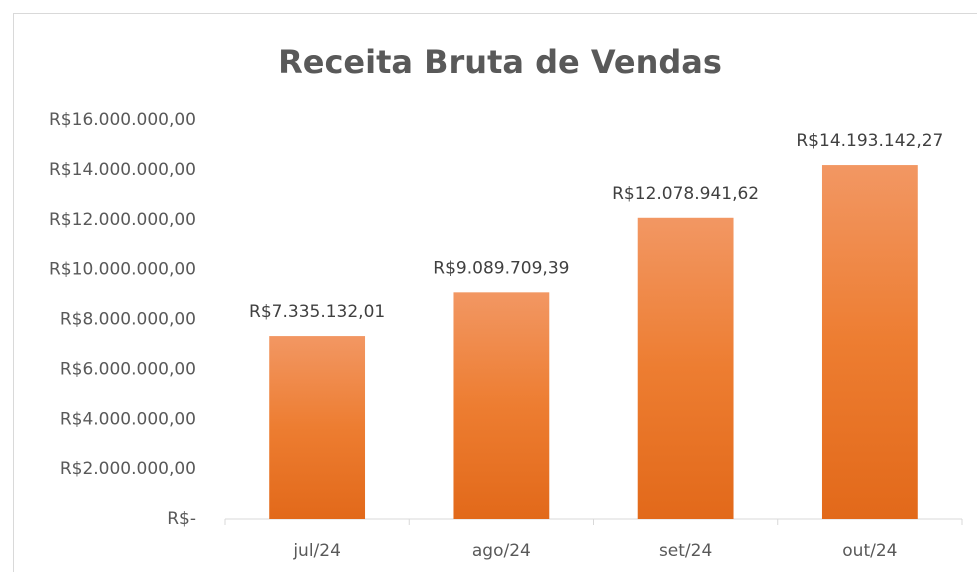 Image resolution: width=977 pixels, height=572 pixels. Describe the element at coordinates (122, 220) in the screenshot. I see `y-tick-label: R$12.000.000,00` at that location.